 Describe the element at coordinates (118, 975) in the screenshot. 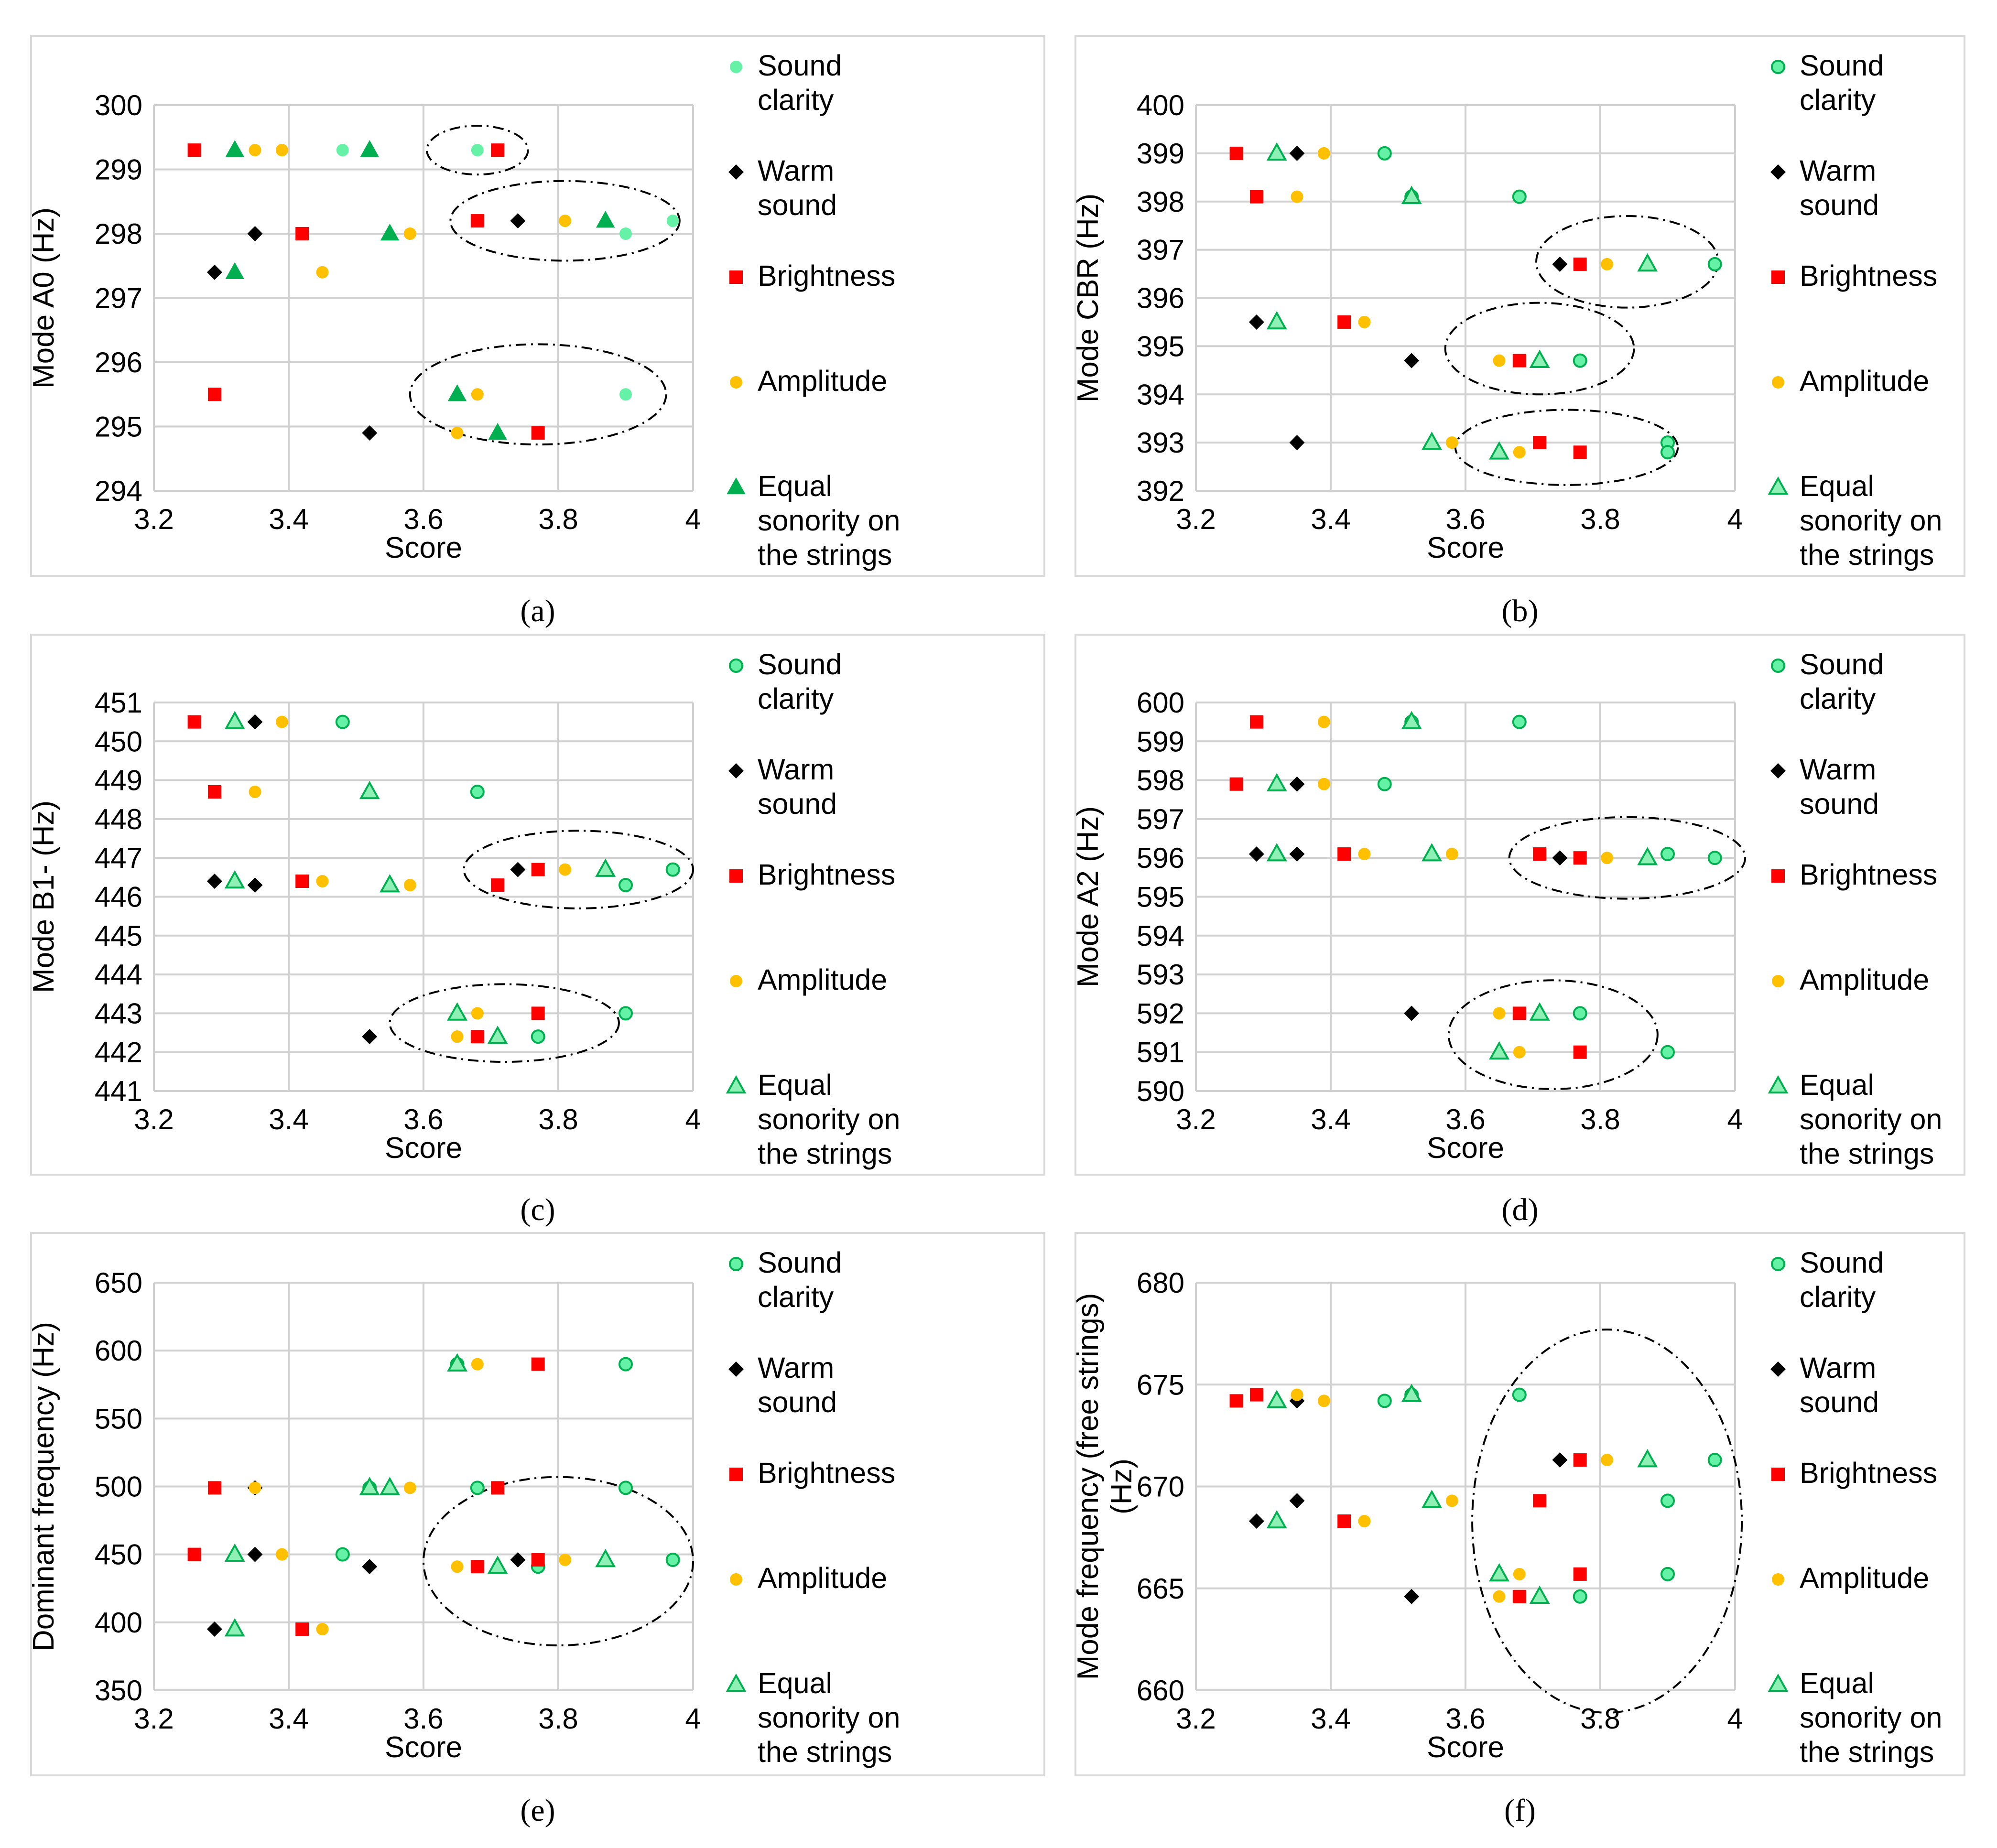

I see `y-tick-label: 444` at that location.